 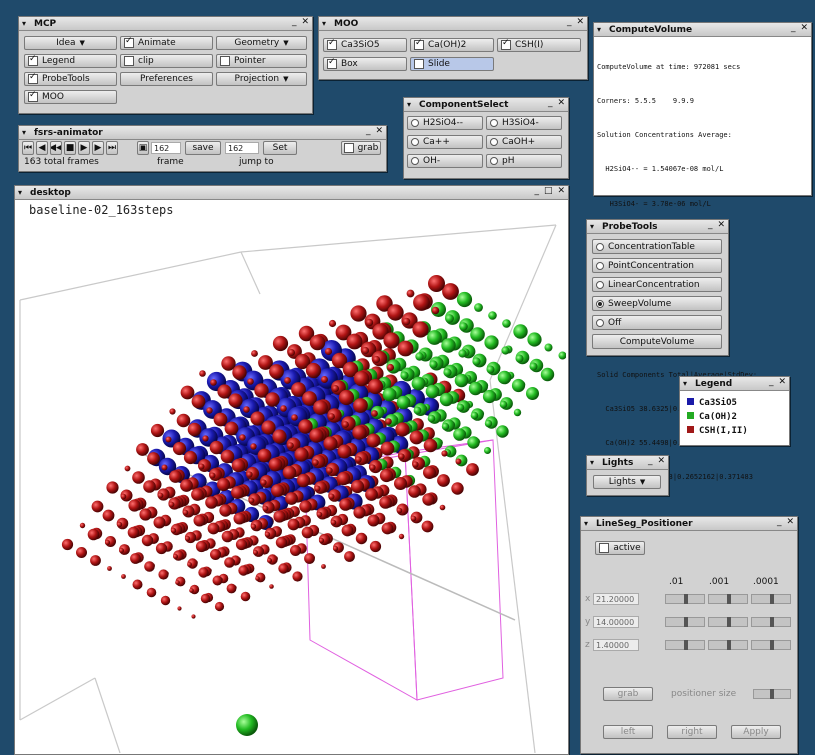 What do you see at coordinates (628, 694) in the screenshot?
I see `grab-positioner-button: grab` at bounding box center [628, 694].